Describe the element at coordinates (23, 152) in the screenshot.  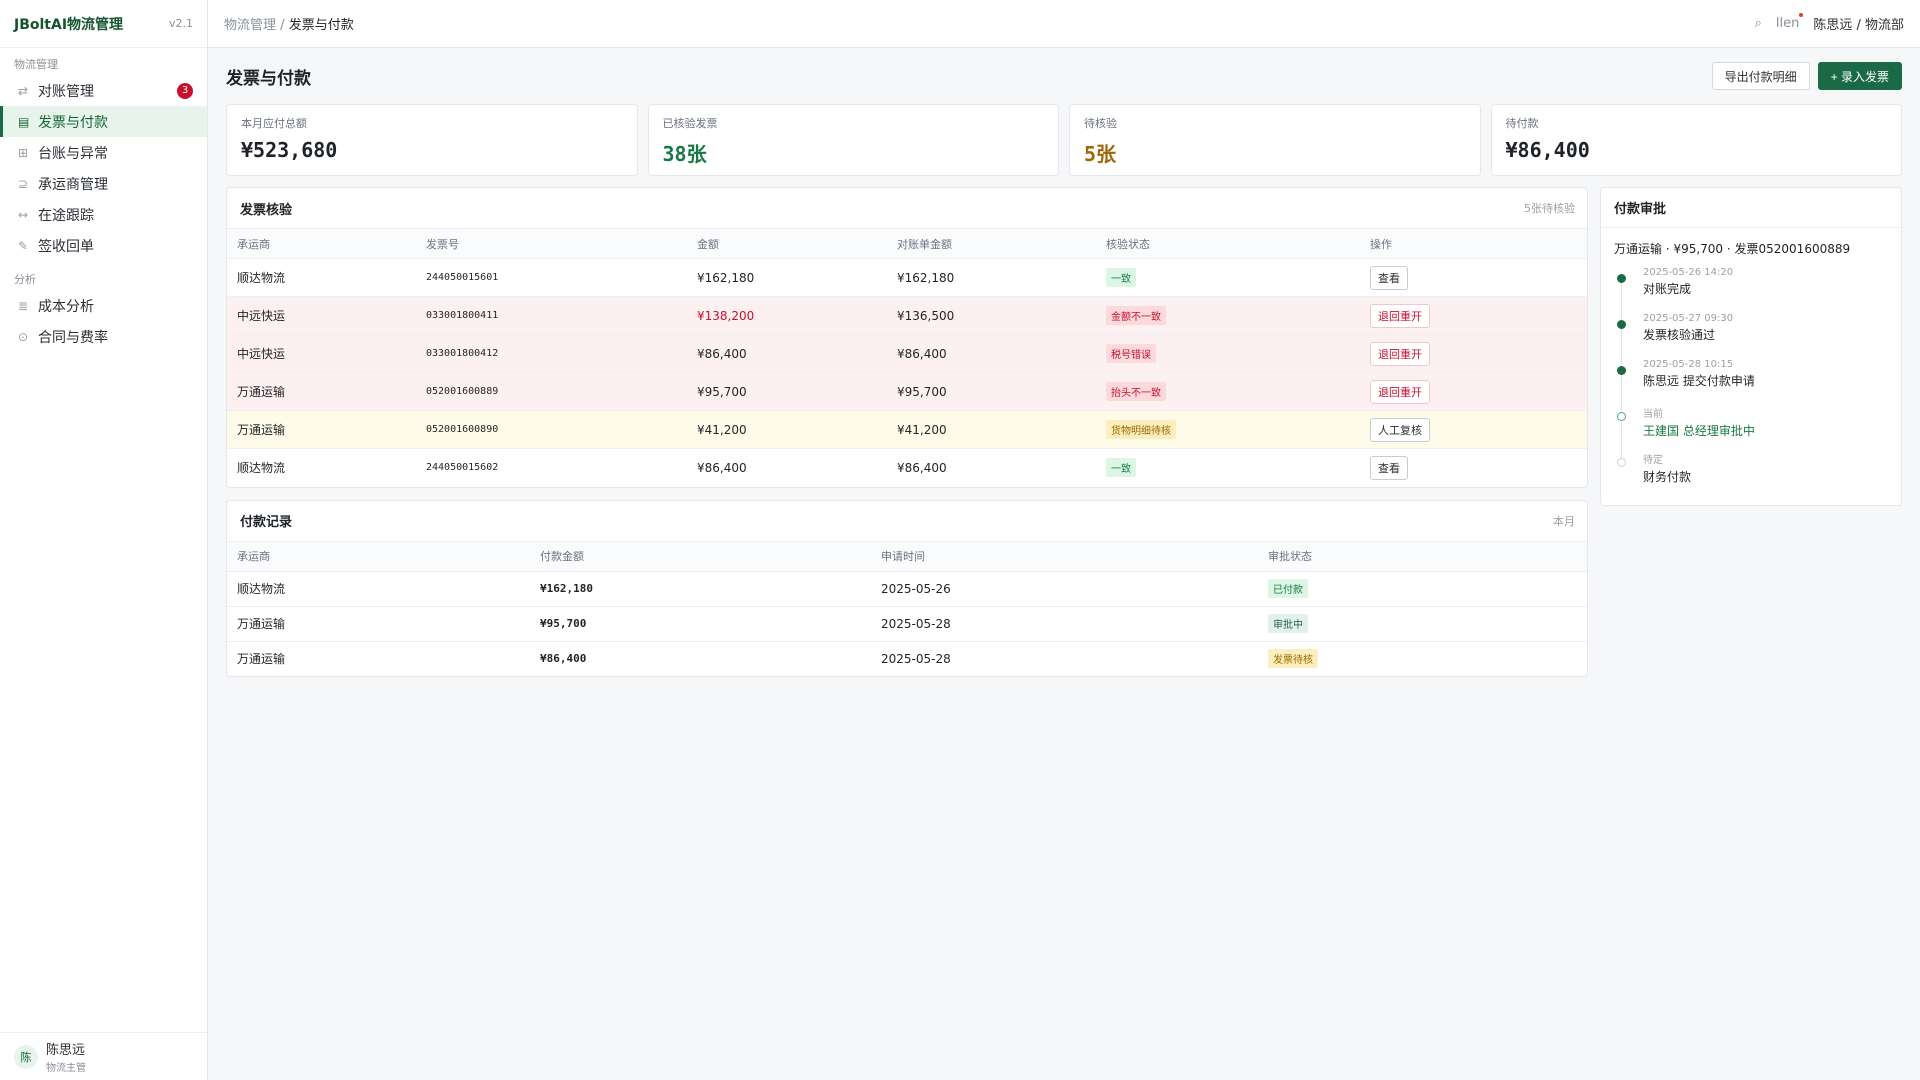
I see `grid-icon: ⊞` at that location.